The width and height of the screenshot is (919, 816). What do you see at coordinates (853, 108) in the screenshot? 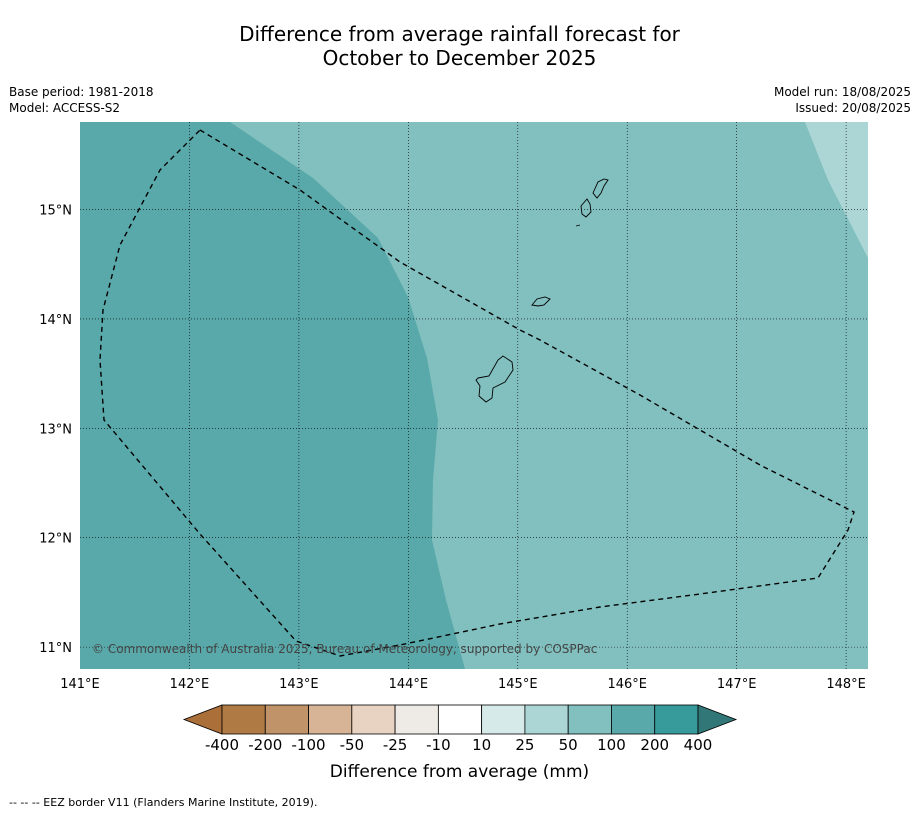
I see `issued-date: Issued: 20/08/2025` at bounding box center [853, 108].